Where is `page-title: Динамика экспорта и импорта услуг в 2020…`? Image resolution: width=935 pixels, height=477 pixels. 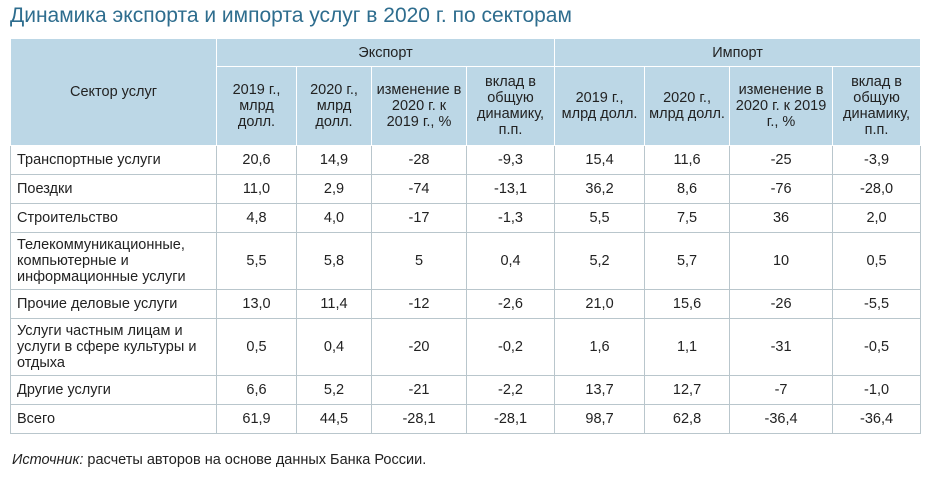
page-title: Динамика экспорта и импорта услуг в 2020… is located at coordinates (291, 15).